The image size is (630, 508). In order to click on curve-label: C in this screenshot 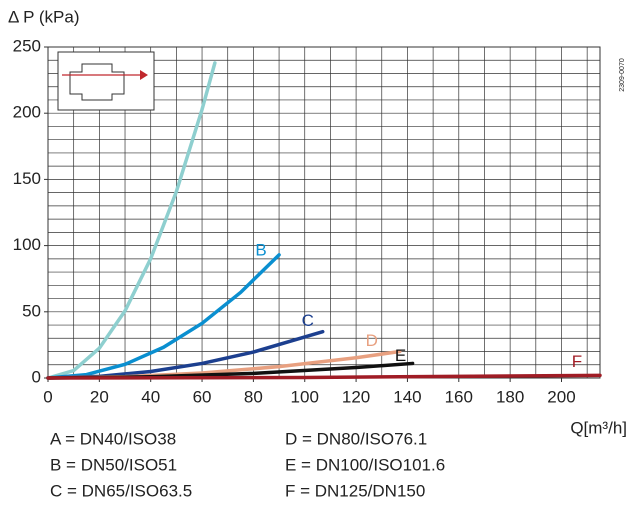, I will do `click(308, 320)`.